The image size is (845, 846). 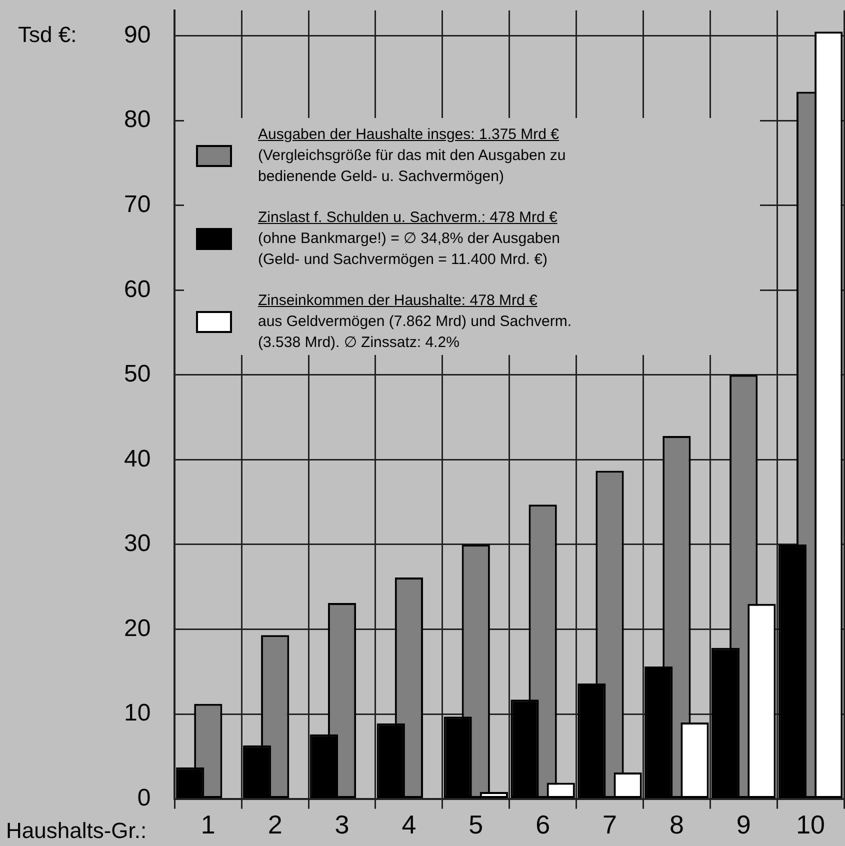 I want to click on y-tick-label: 40, so click(x=137, y=458).